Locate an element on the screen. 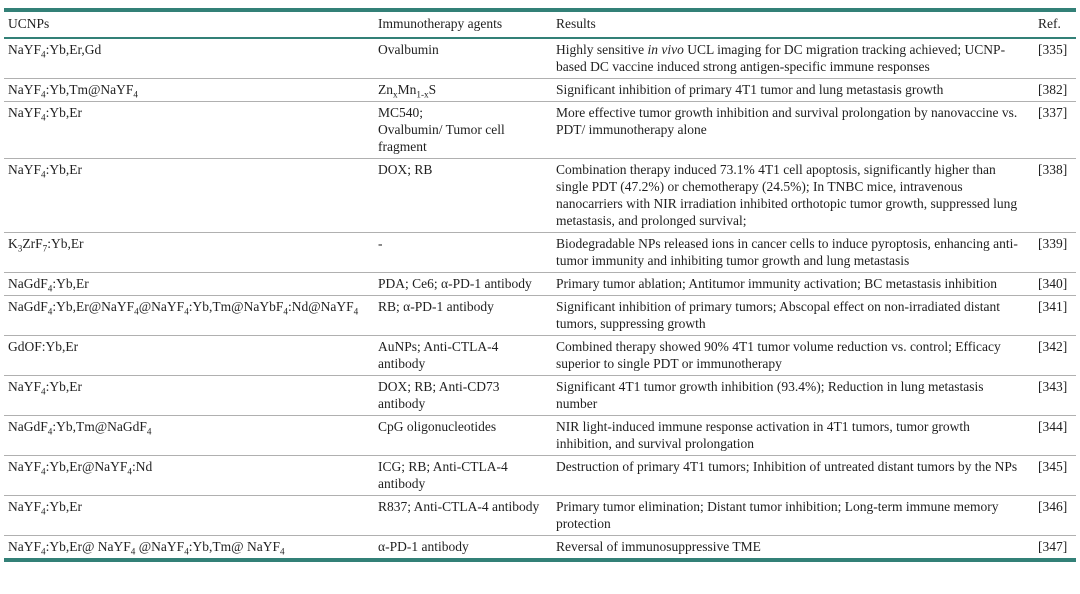  ref-cell: [344] is located at coordinates (1053, 426).